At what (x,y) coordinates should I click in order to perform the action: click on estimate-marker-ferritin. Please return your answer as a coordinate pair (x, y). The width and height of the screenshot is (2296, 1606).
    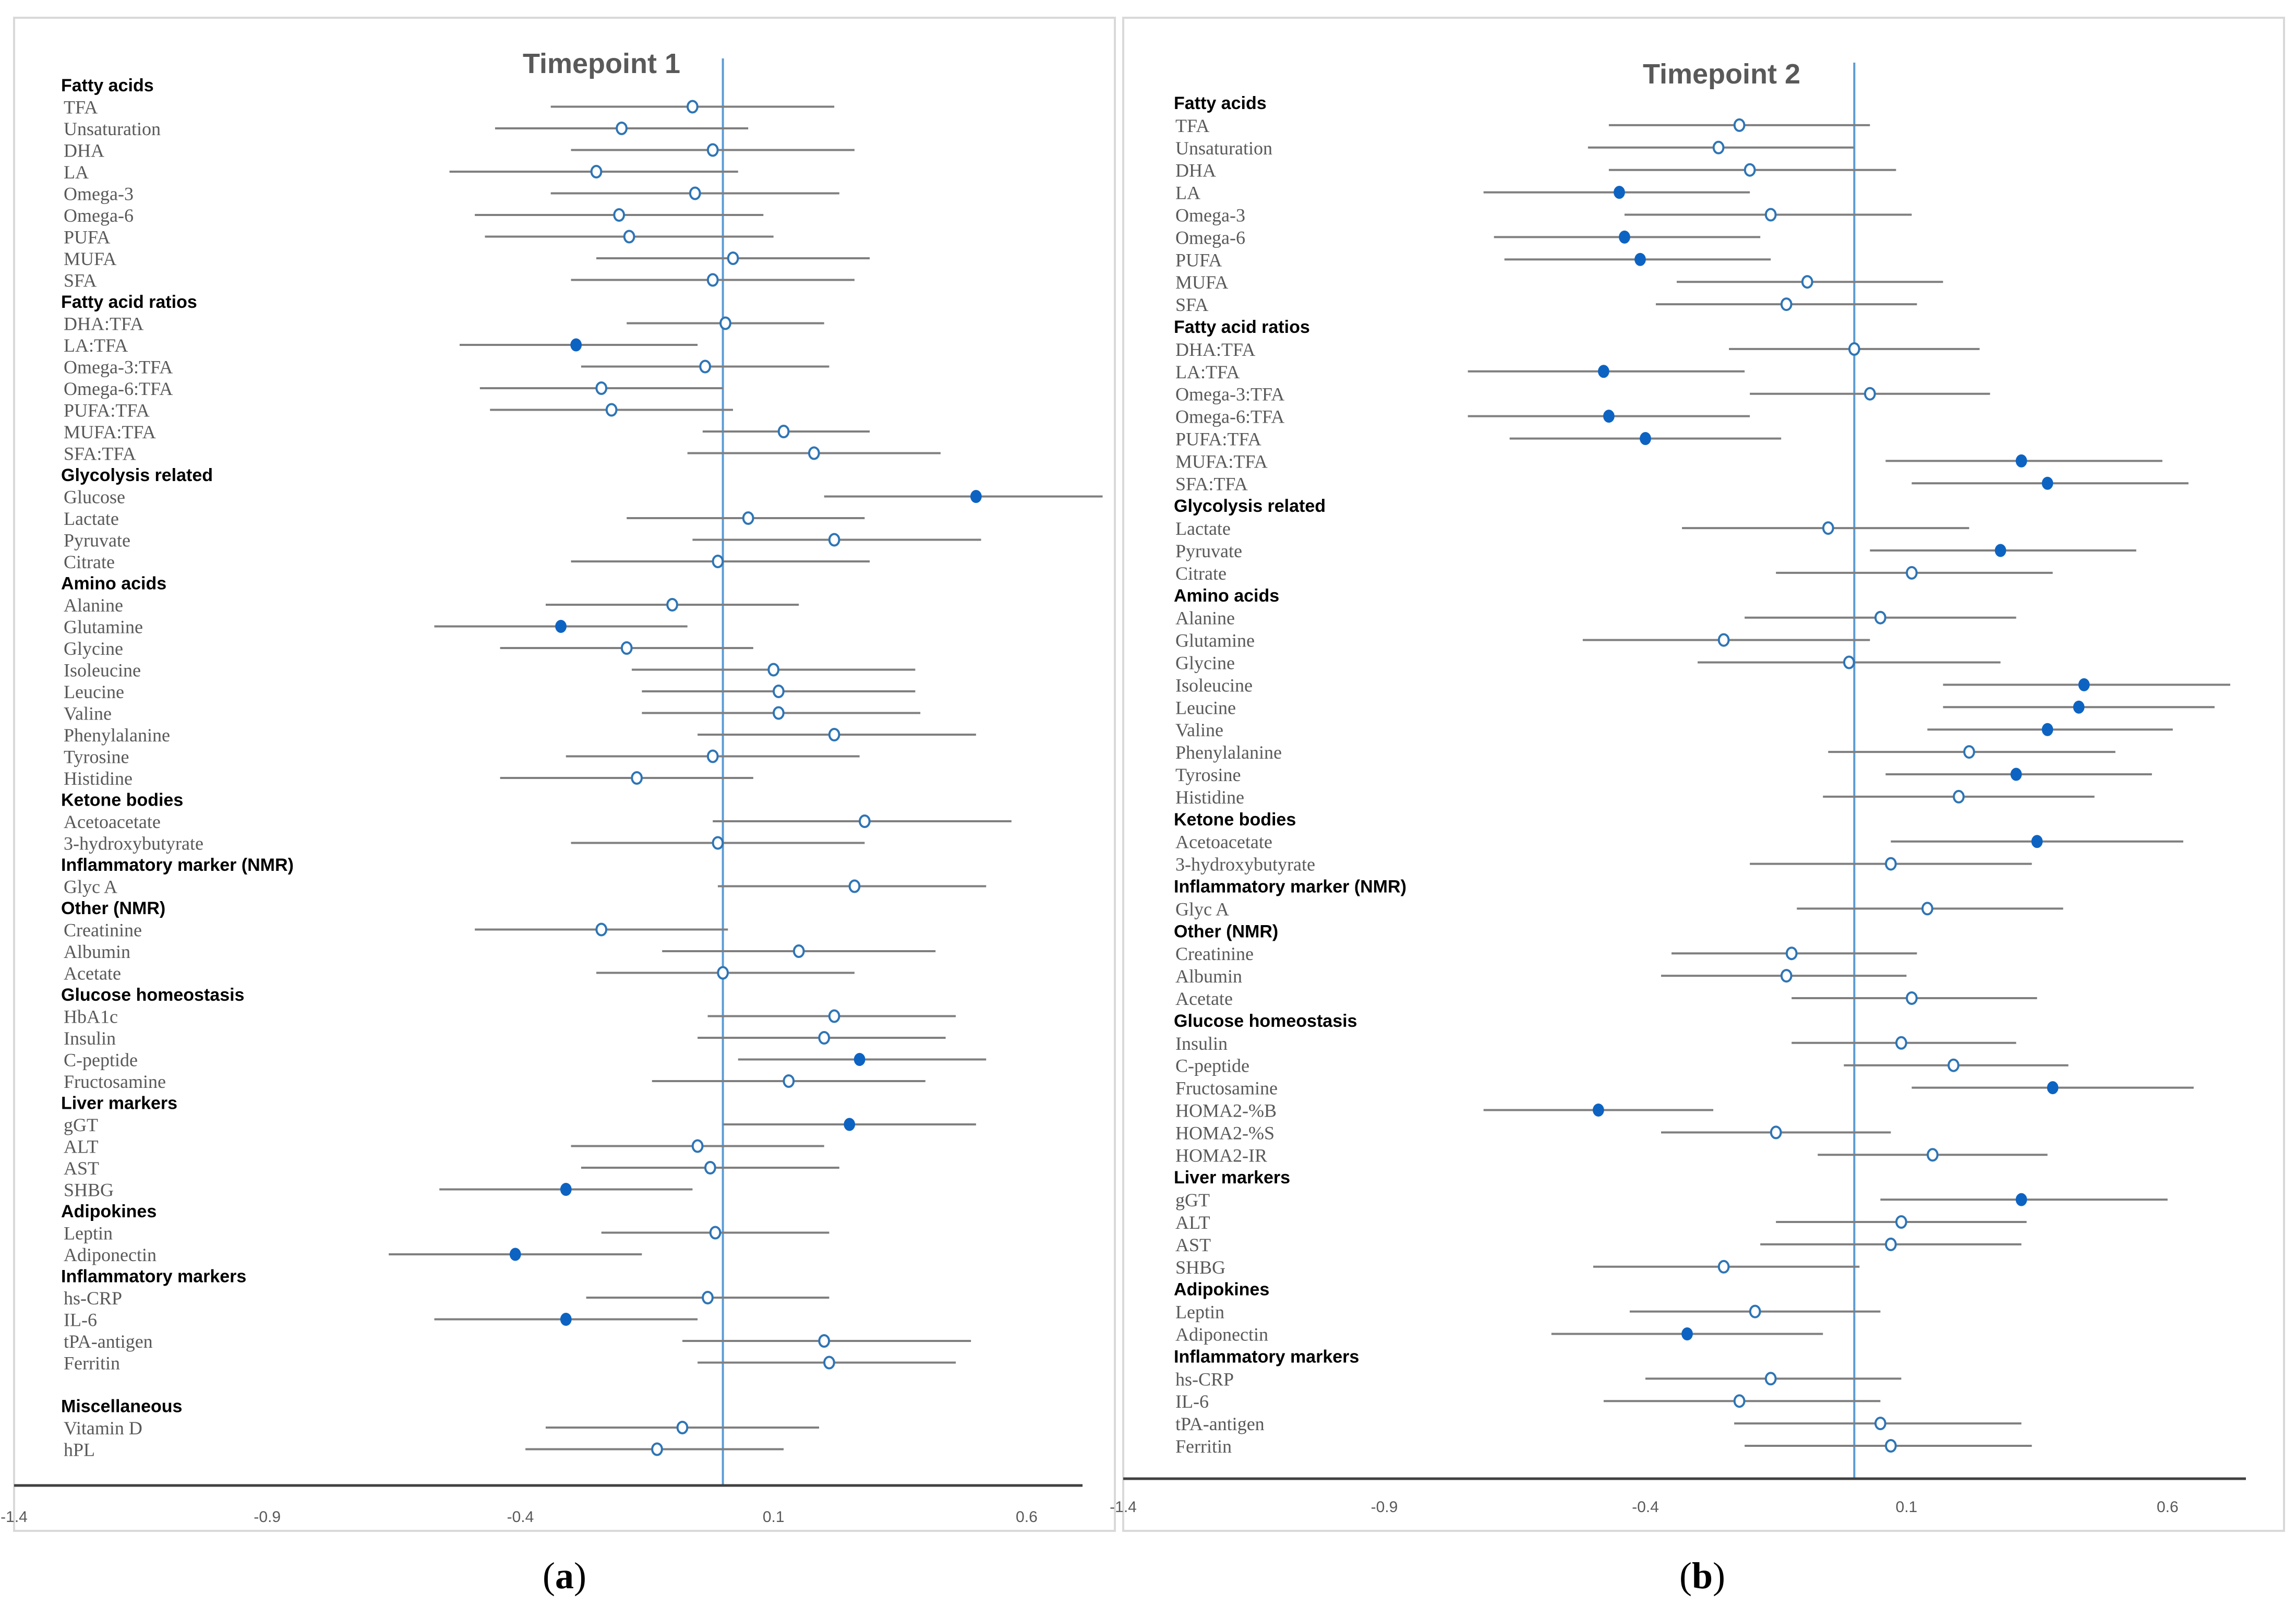
    Looking at the image, I should click on (829, 1363).